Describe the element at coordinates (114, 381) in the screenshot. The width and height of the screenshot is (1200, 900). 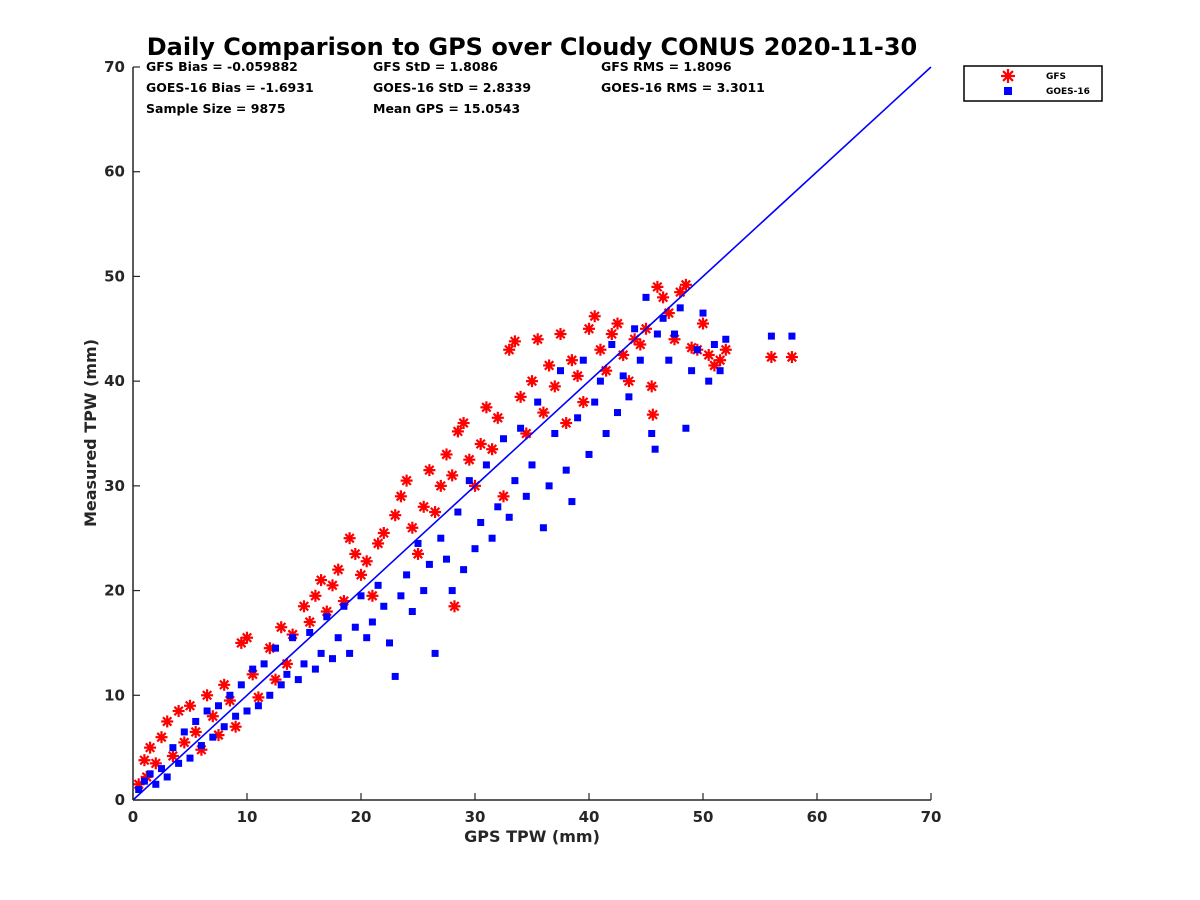
I see `y-tick-label: 40` at that location.